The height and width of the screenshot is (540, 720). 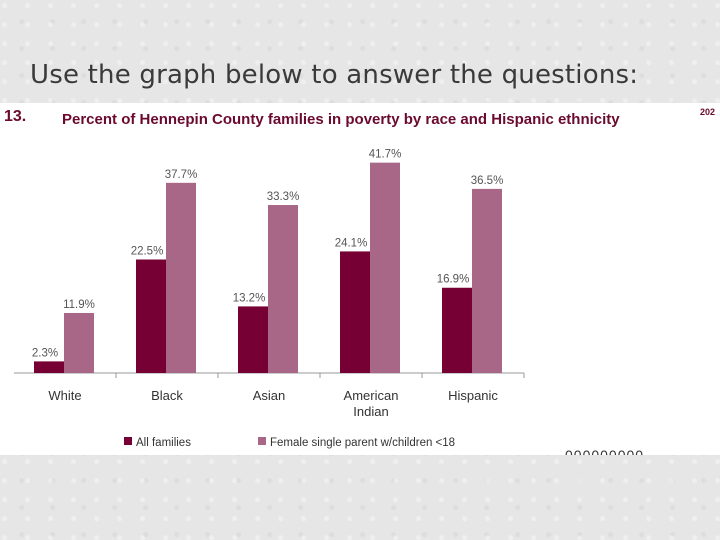 What do you see at coordinates (371, 395) in the screenshot?
I see `category-label: American` at bounding box center [371, 395].